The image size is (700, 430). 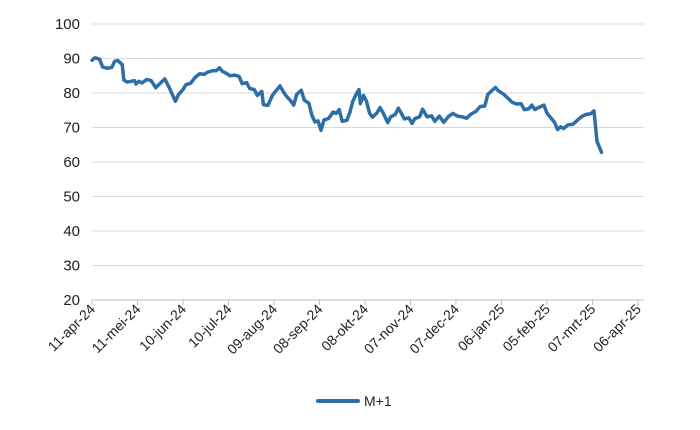 I want to click on x-tick-label: 08-sep-24, so click(x=298, y=329).